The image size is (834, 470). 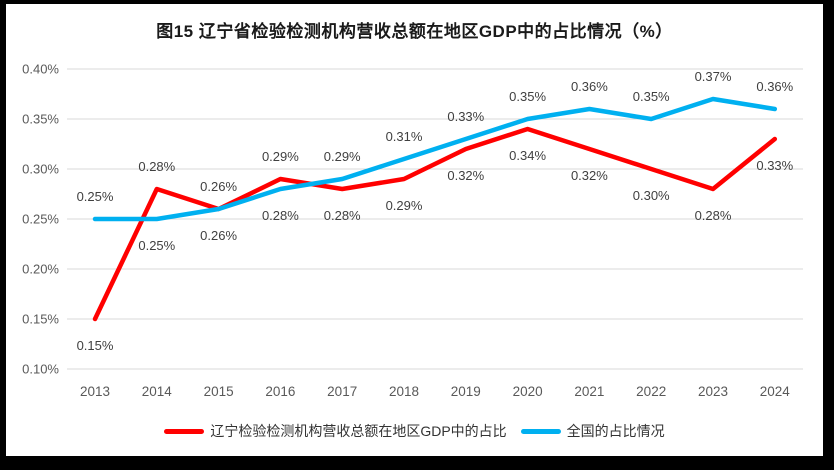 What do you see at coordinates (527, 155) in the screenshot?
I see `data-label: 0.34%` at bounding box center [527, 155].